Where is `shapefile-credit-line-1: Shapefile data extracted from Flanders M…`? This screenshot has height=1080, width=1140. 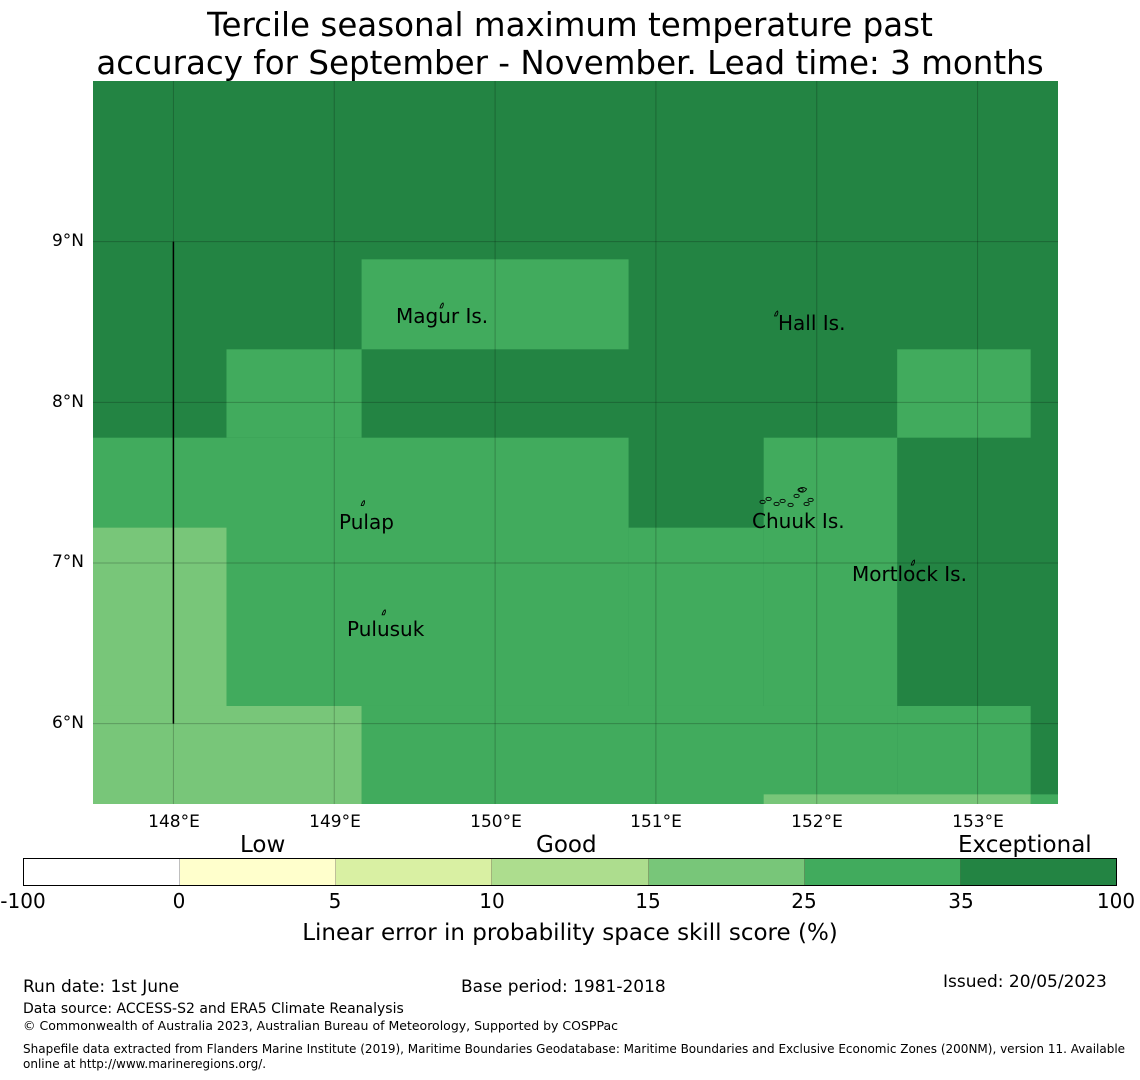 shapefile-credit-line-1: Shapefile data extracted from Flanders M… is located at coordinates (574, 1049).